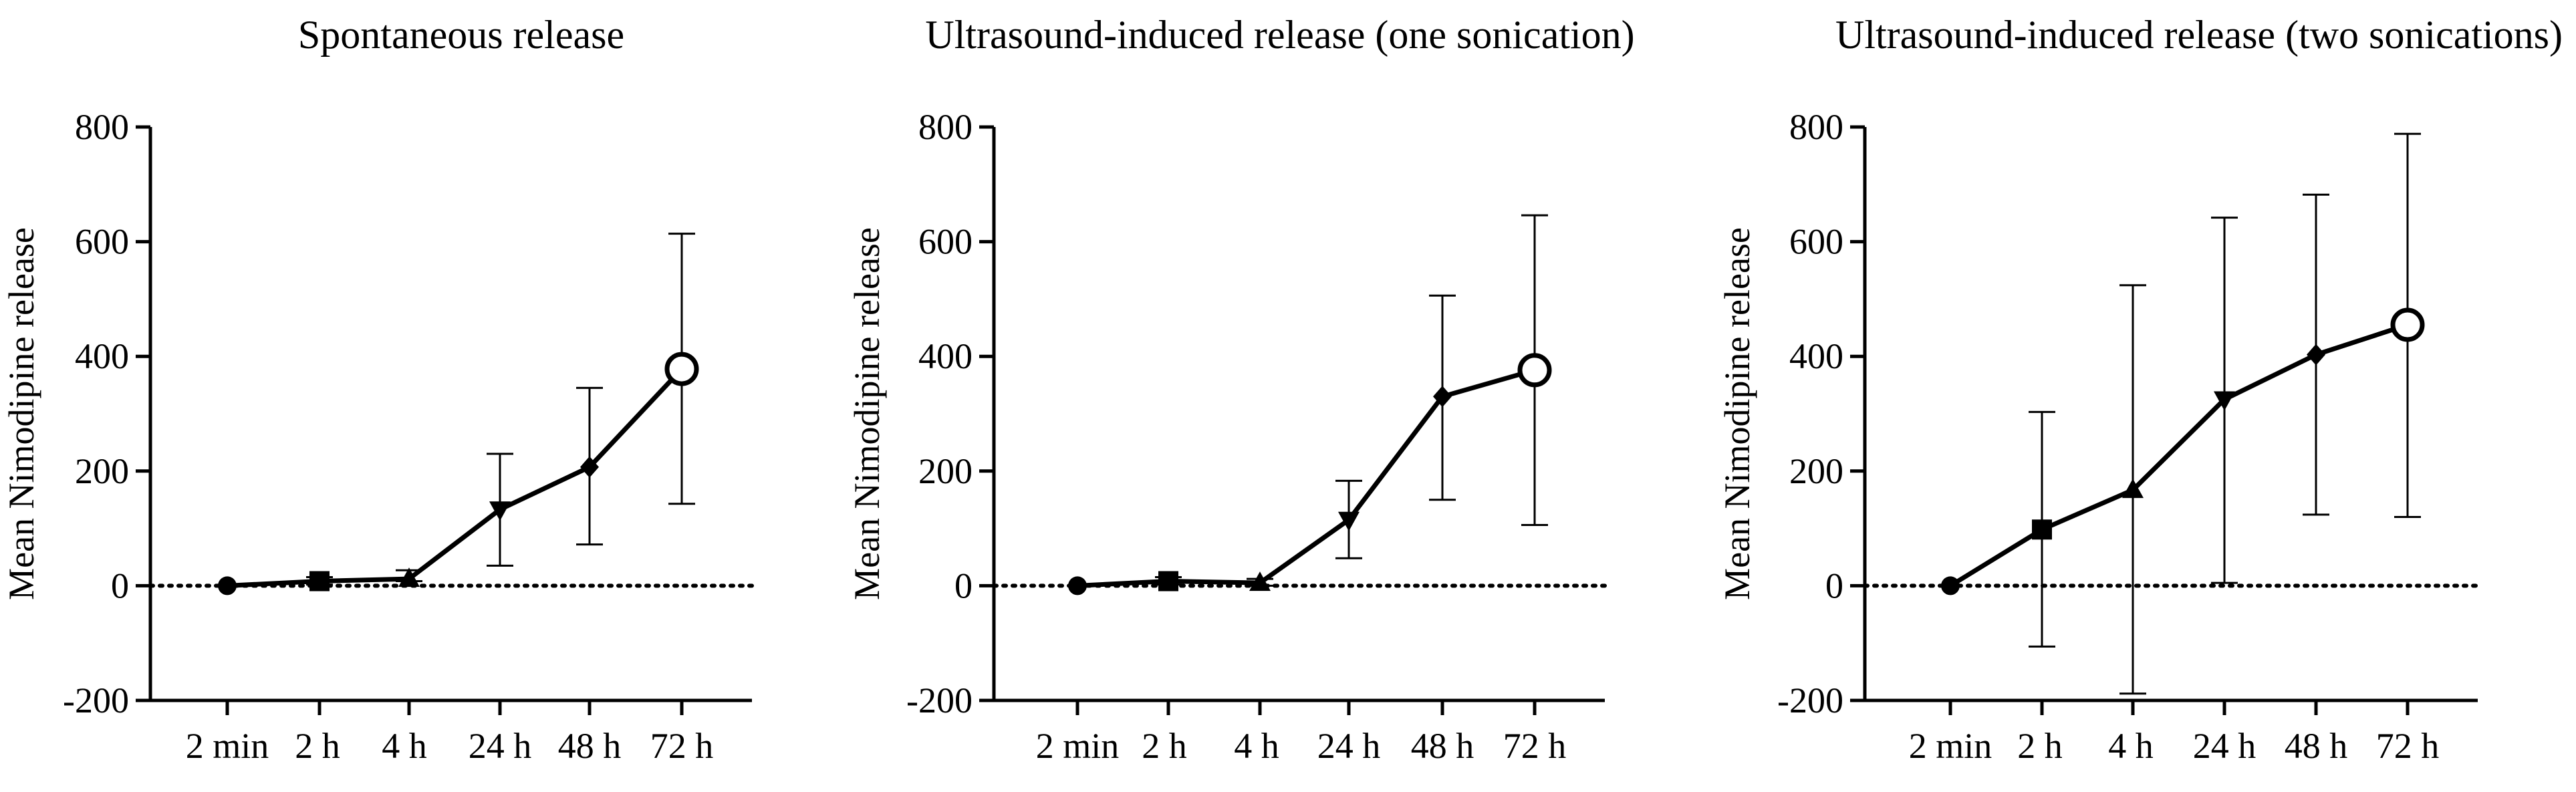 Image resolution: width=2576 pixels, height=792 pixels. What do you see at coordinates (461, 35) in the screenshot?
I see `chart-title: Spontaneous release` at bounding box center [461, 35].